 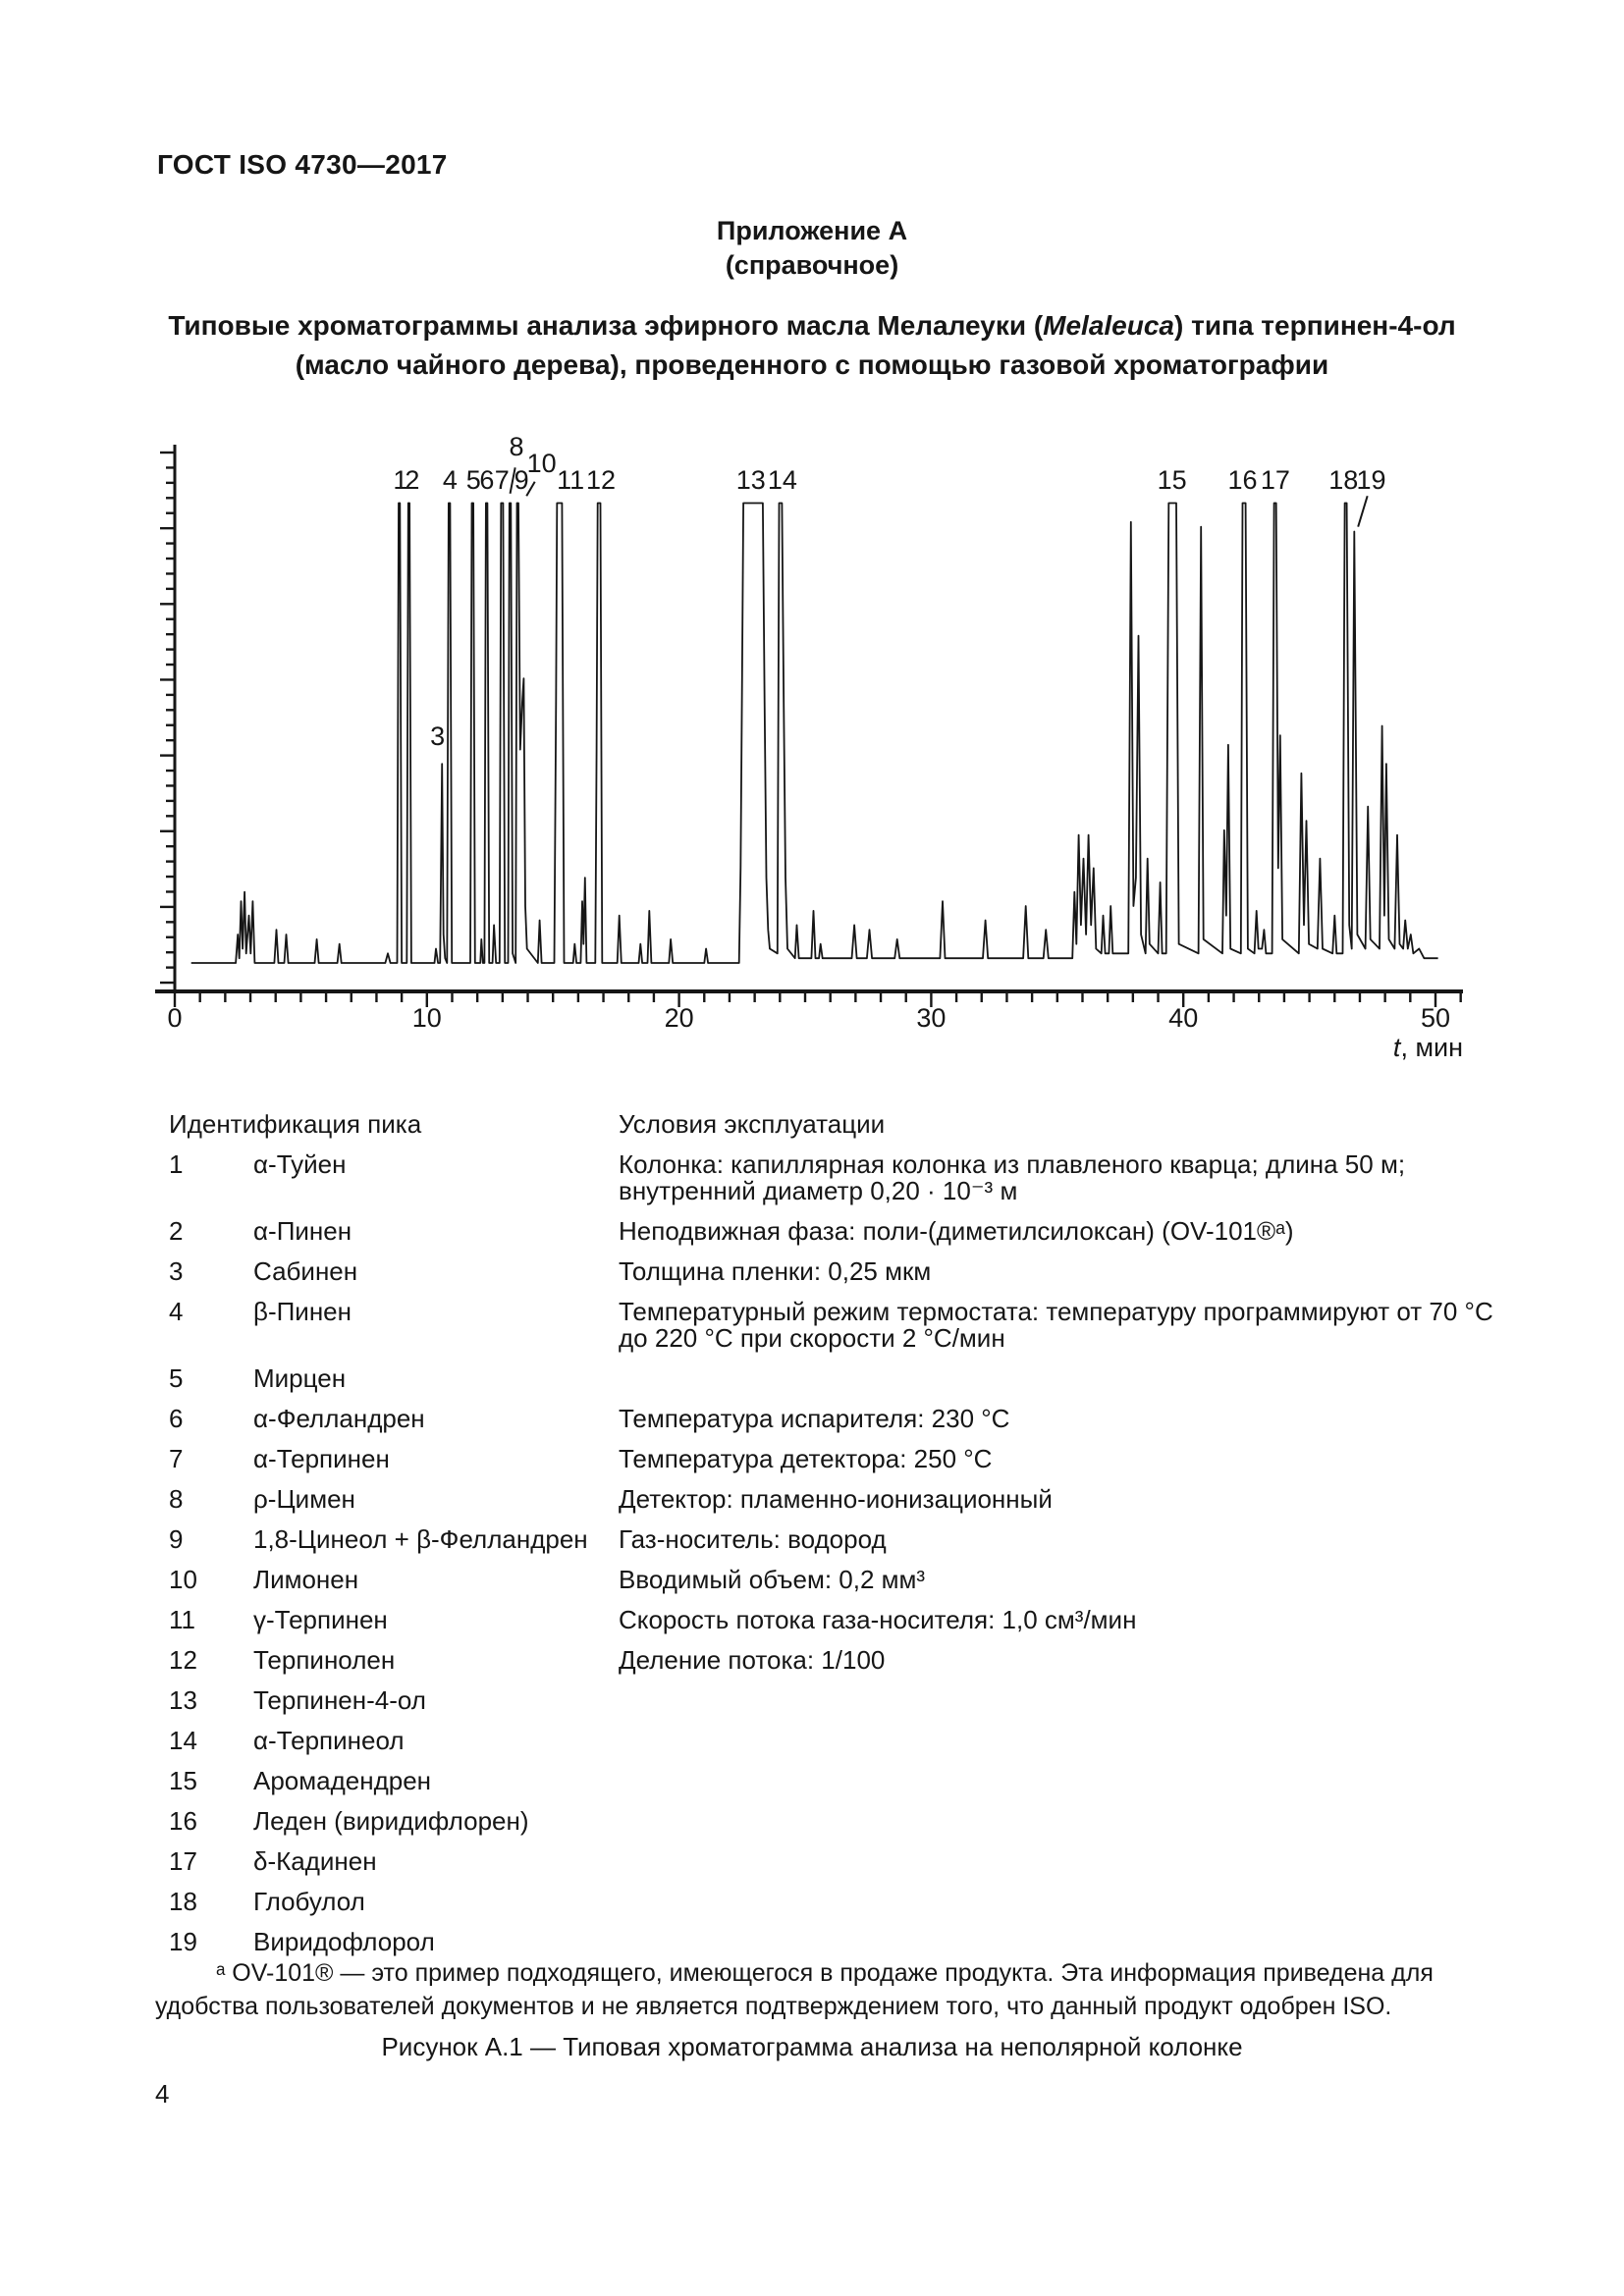 I want to click on peak-compound-name: α-Туйен, so click(x=300, y=1164).